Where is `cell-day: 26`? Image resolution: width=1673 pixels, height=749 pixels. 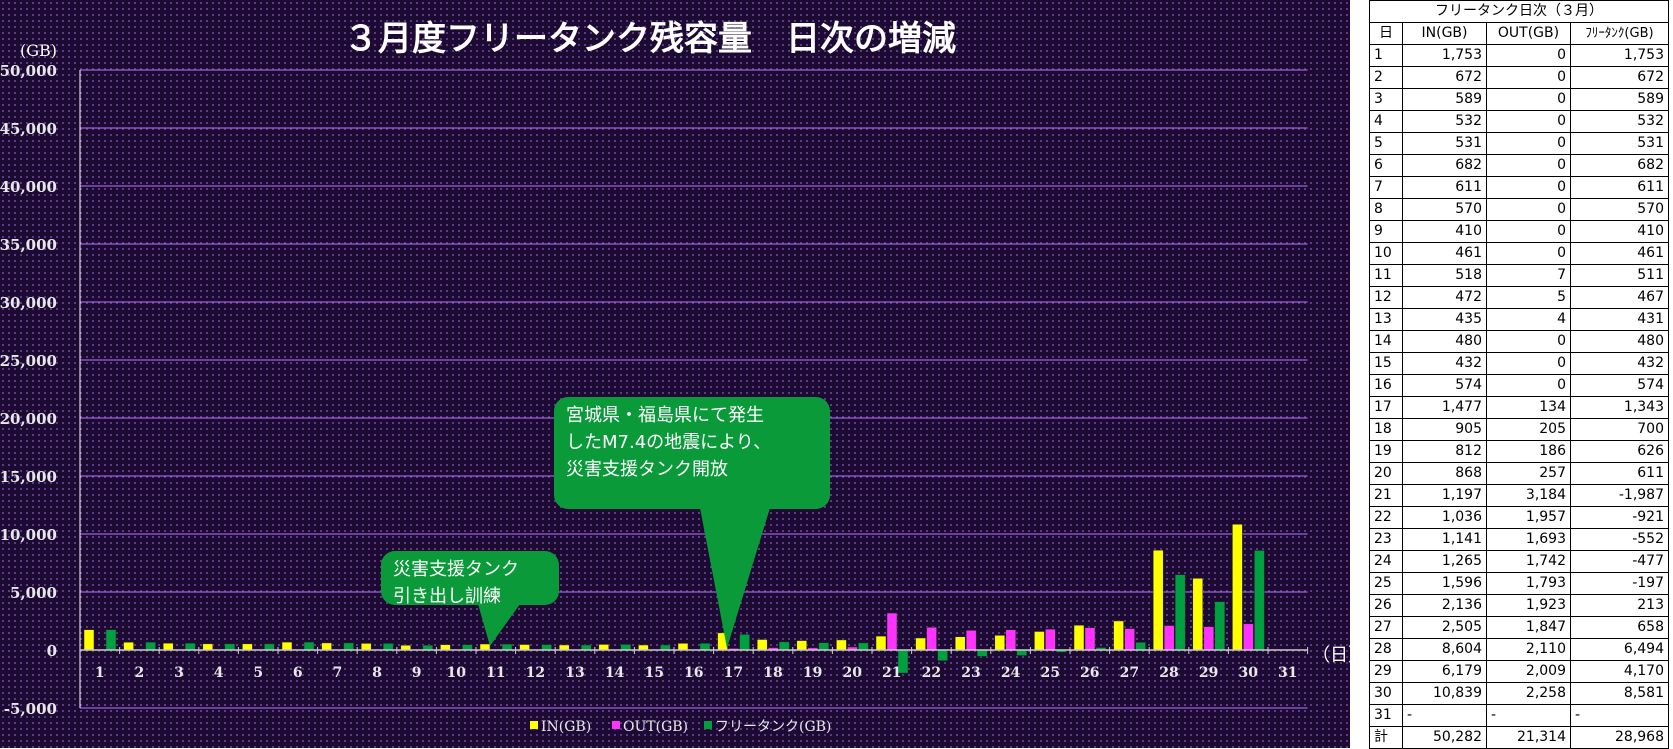
cell-day: 26 is located at coordinates (1386, 605).